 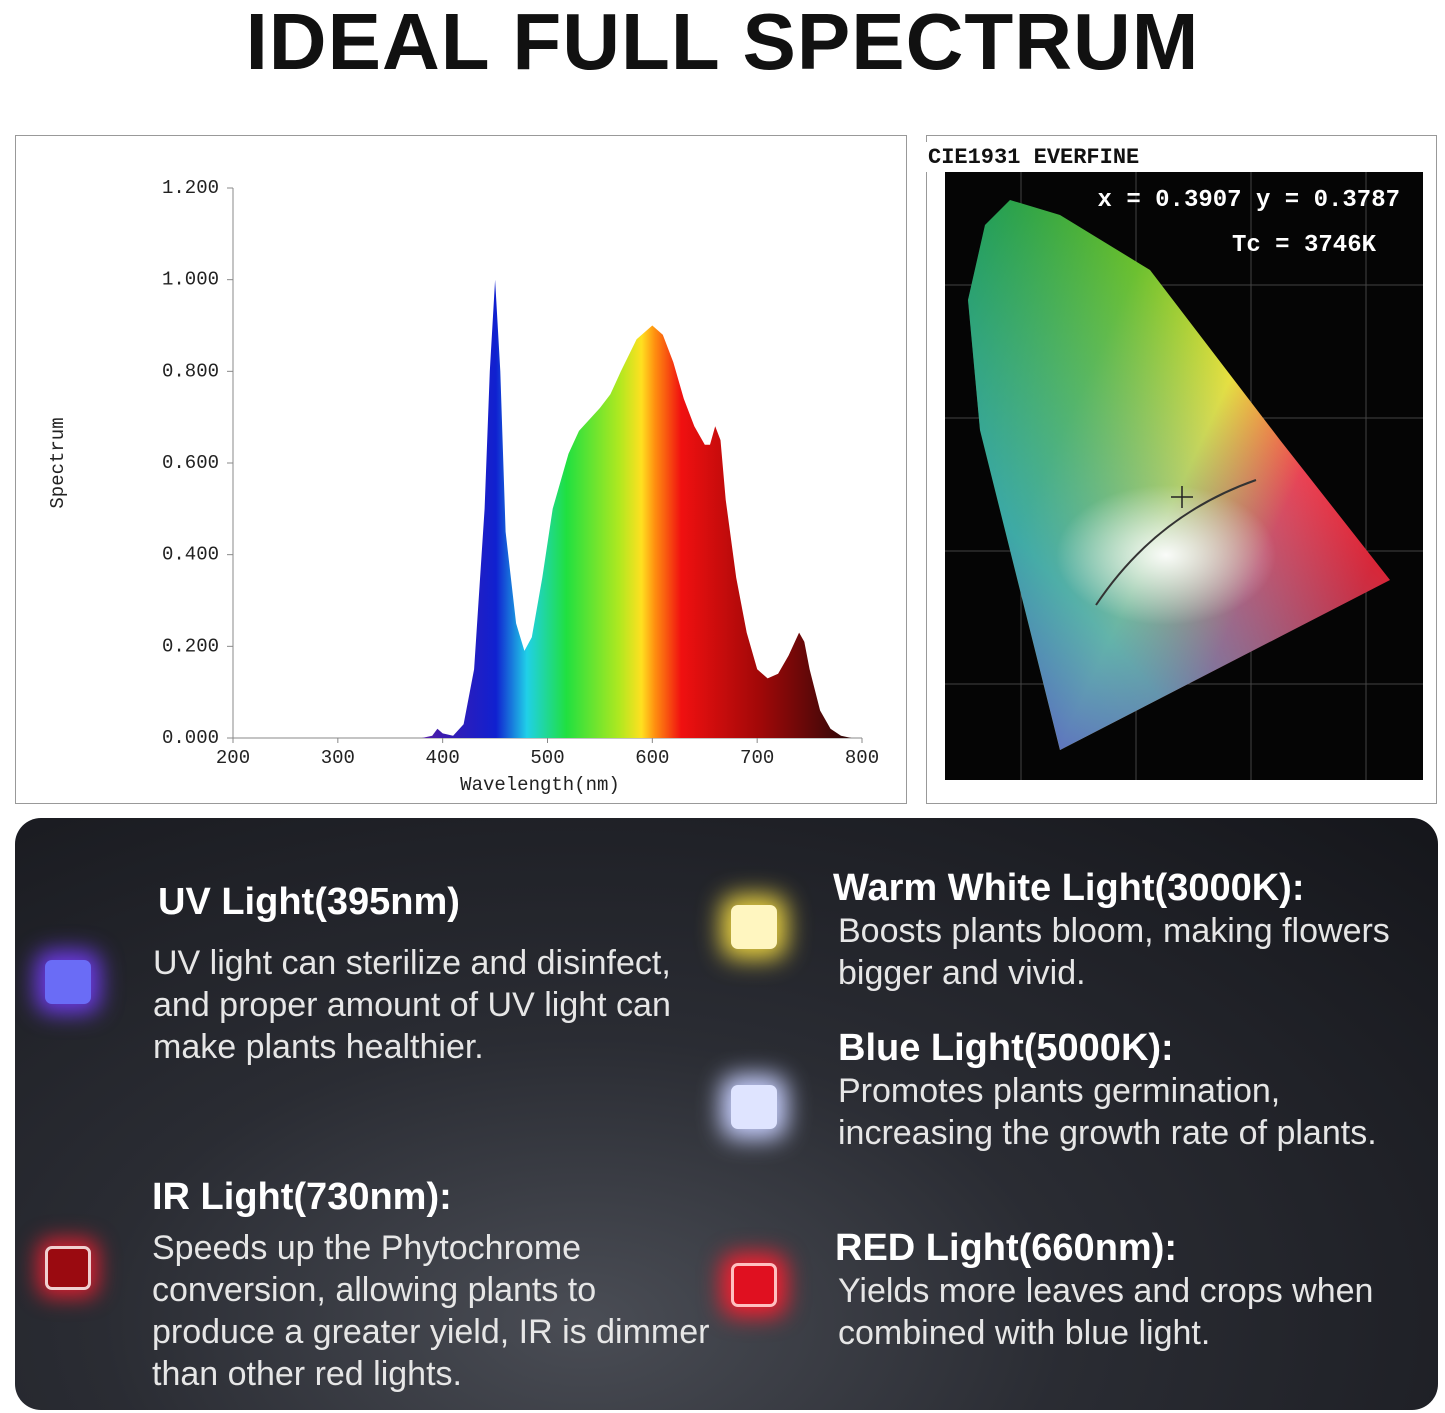 What do you see at coordinates (636, 508) in the screenshot?
I see `spectrum-area` at bounding box center [636, 508].